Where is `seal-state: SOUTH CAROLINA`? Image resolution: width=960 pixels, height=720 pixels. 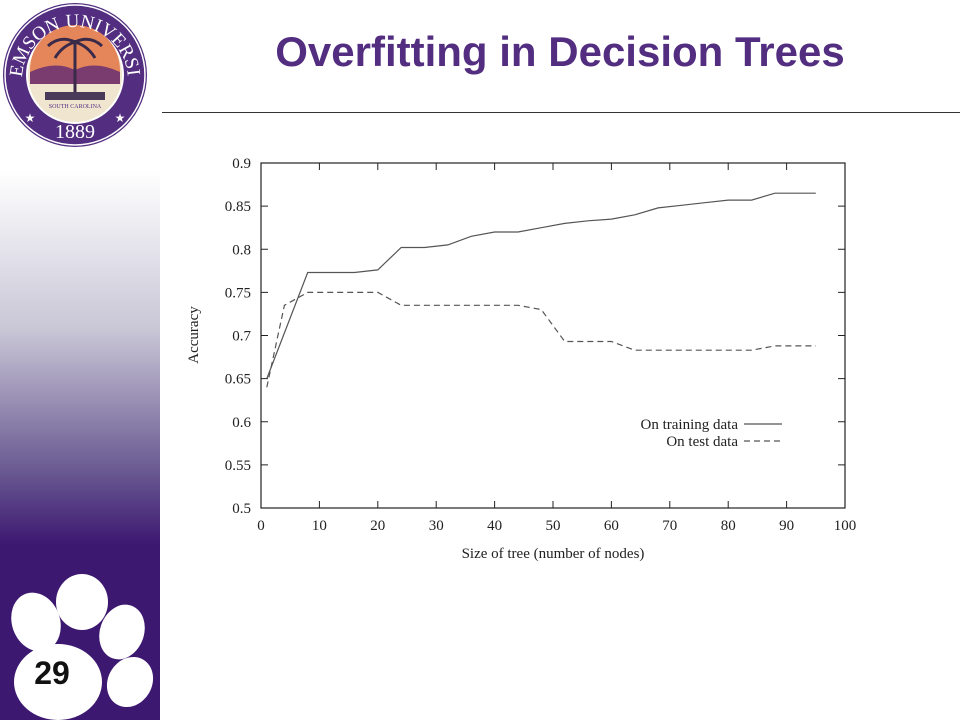 seal-state: SOUTH CAROLINA is located at coordinates (75, 107).